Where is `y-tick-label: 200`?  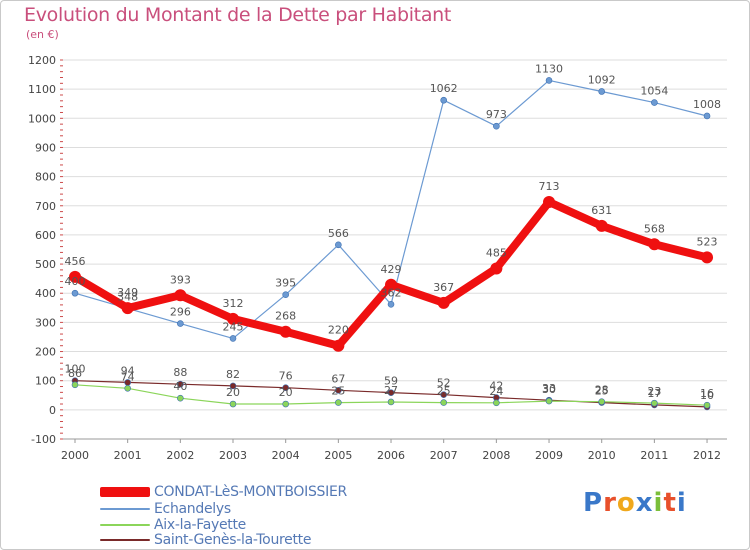 y-tick-label: 200 is located at coordinates (45, 352).